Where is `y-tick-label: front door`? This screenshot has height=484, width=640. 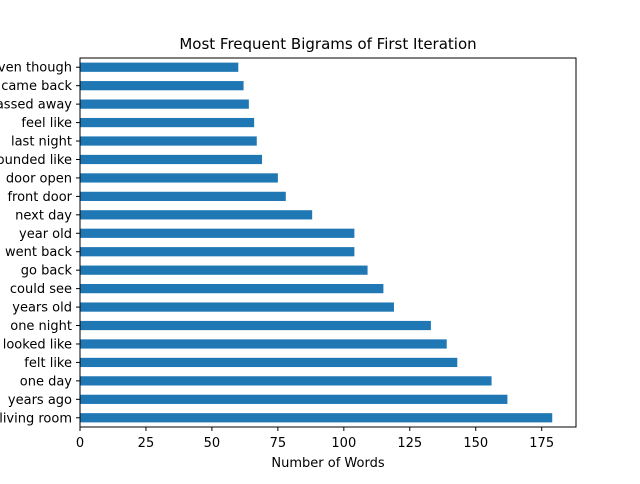 y-tick-label: front door is located at coordinates (39, 197).